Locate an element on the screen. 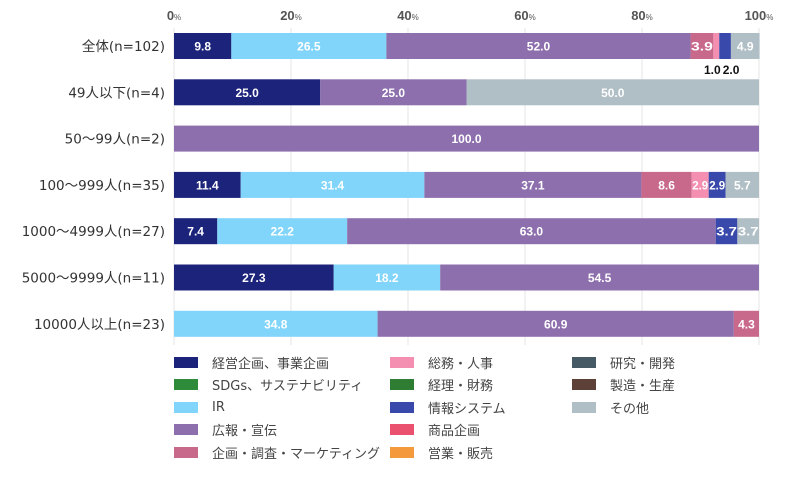 Image resolution: width=790 pixels, height=491 pixels. legend-item: 経理・財務 is located at coordinates (441, 385).